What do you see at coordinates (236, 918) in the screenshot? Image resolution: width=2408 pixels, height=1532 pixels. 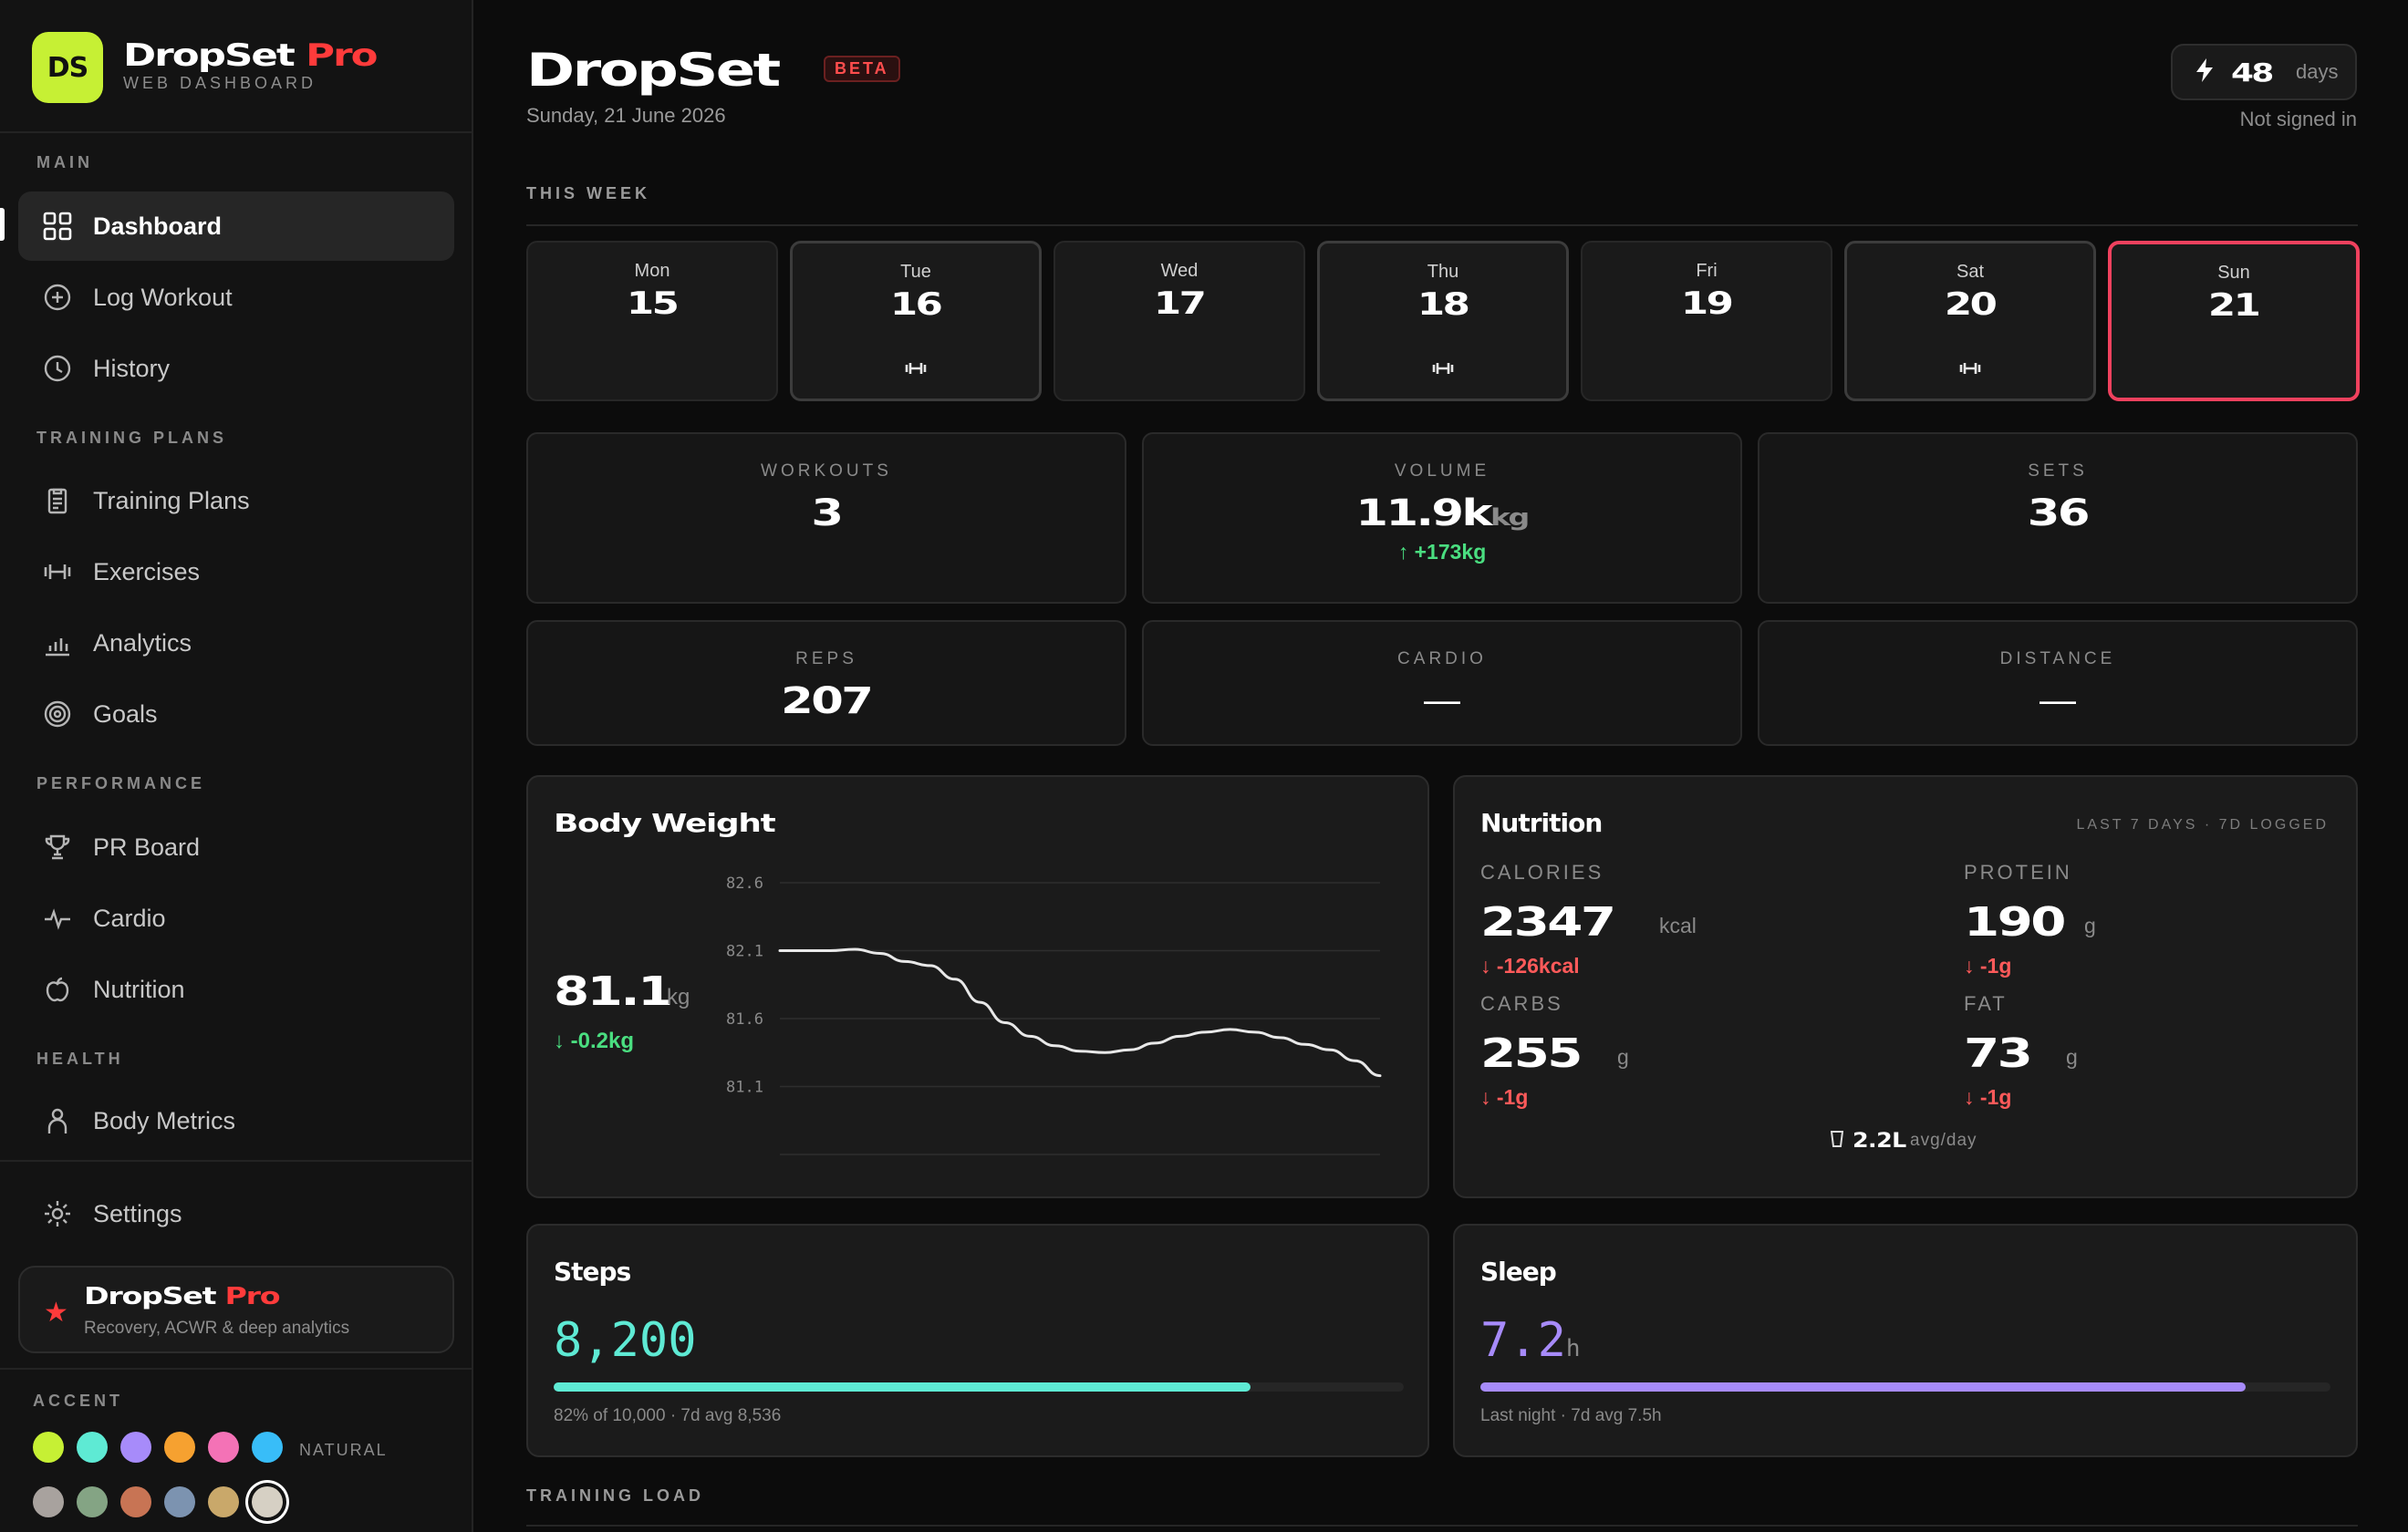 I see `nav-cardio: Cardio` at bounding box center [236, 918].